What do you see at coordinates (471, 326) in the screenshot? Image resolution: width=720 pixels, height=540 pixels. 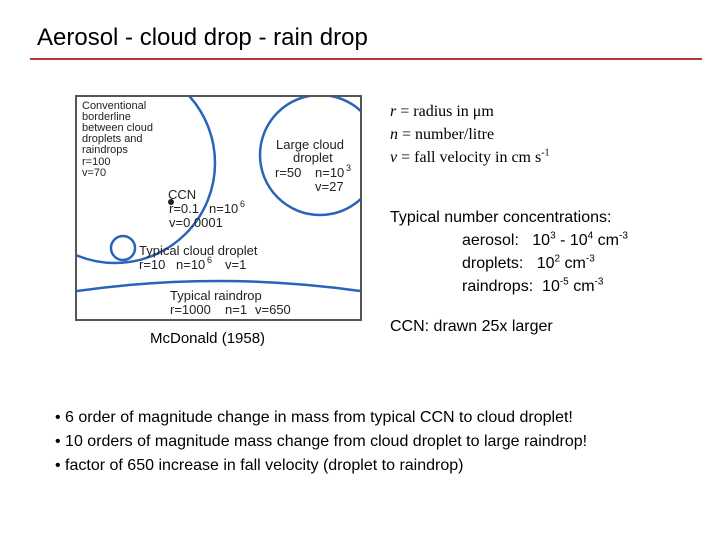 I see `ccn-scale-note: CCN: drawn 25x larger` at bounding box center [471, 326].